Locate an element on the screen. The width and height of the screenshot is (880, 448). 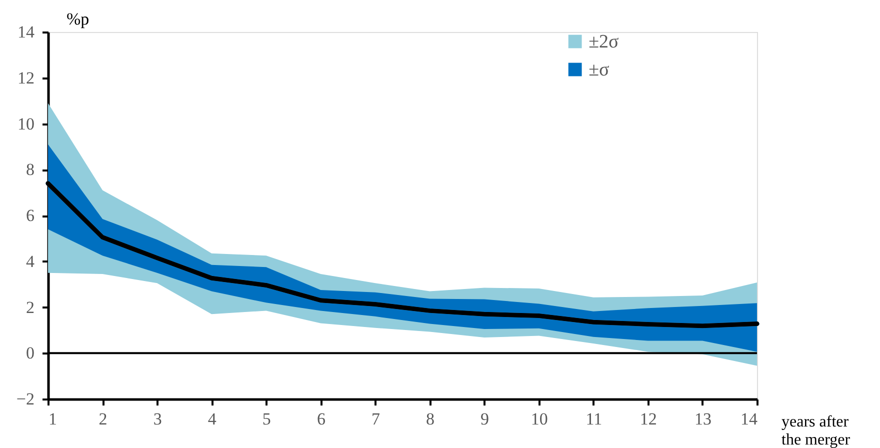
x-tick-label: 2 is located at coordinates (103, 419).